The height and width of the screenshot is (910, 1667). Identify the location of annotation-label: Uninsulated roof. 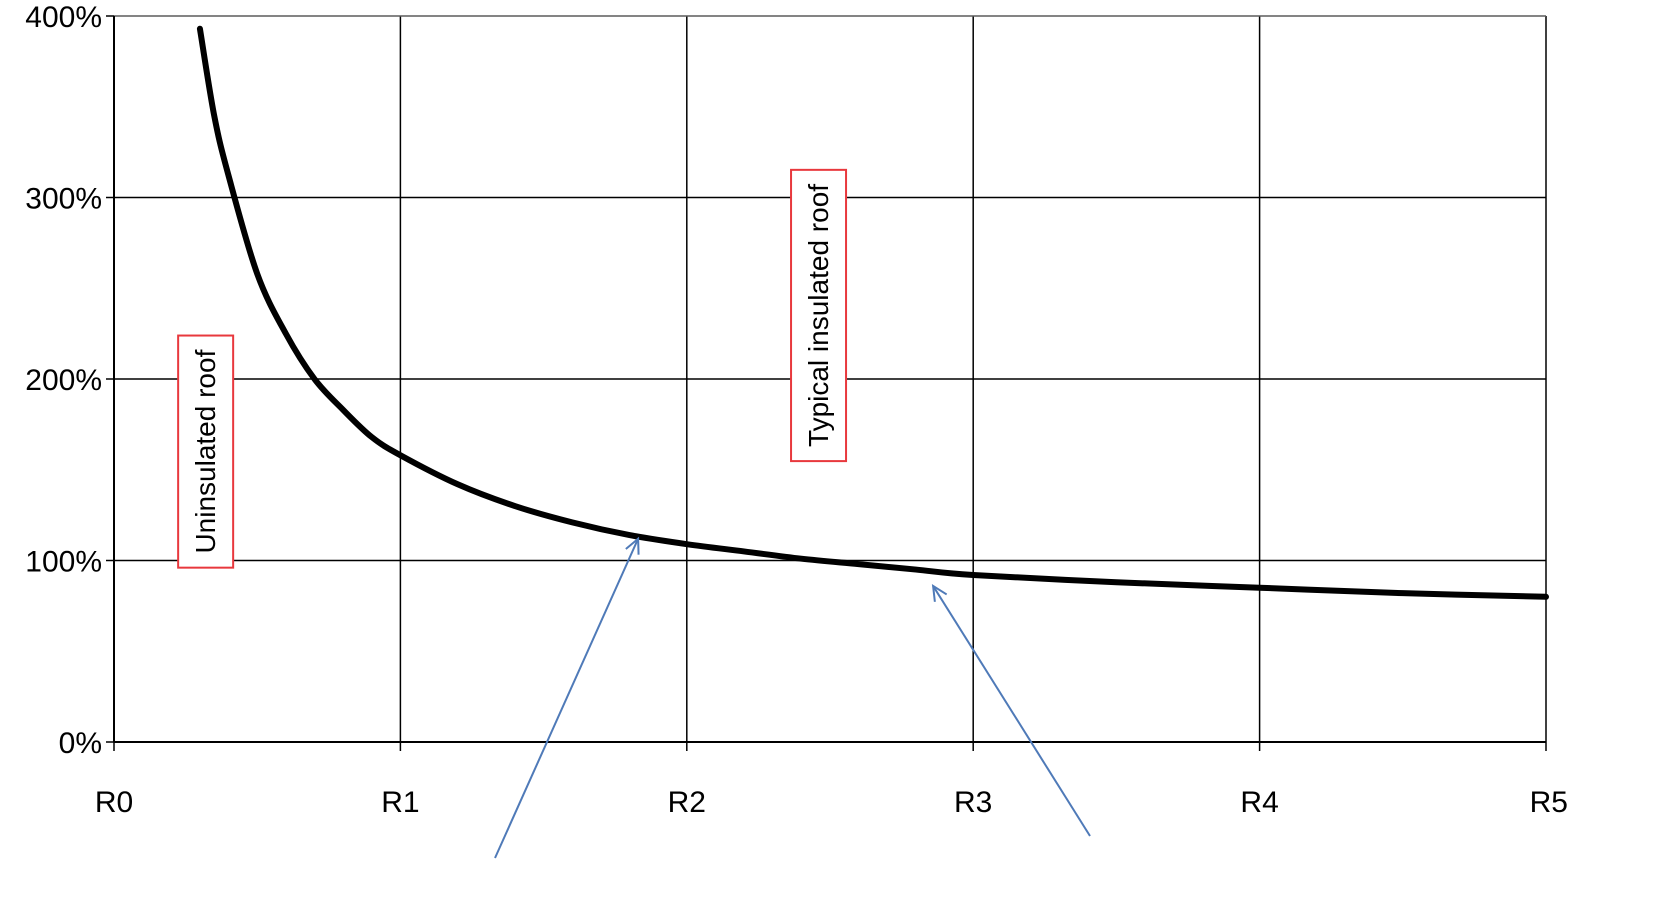
(205, 451).